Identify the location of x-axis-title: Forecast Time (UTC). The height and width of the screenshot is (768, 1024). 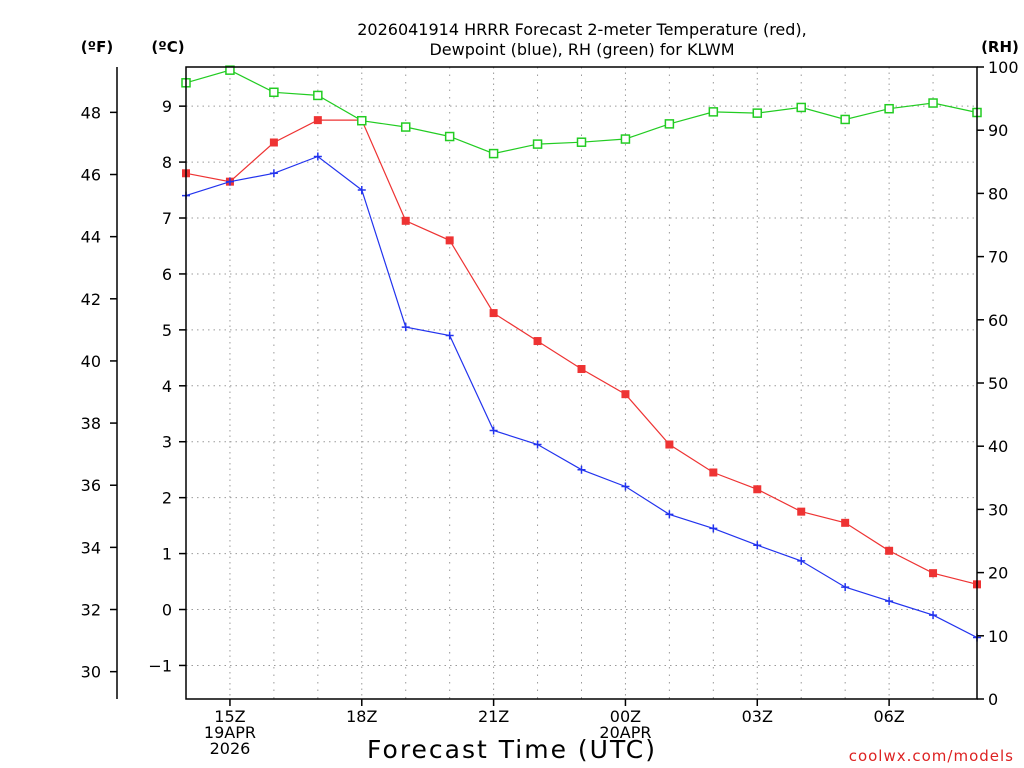
(512, 749).